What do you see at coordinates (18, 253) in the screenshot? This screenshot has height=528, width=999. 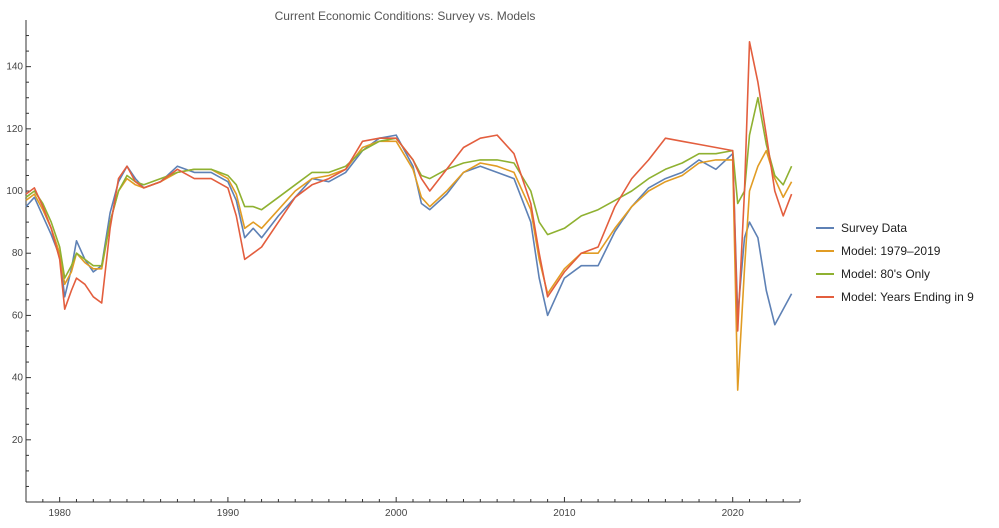 I see `y-tick-label: 80` at bounding box center [18, 253].